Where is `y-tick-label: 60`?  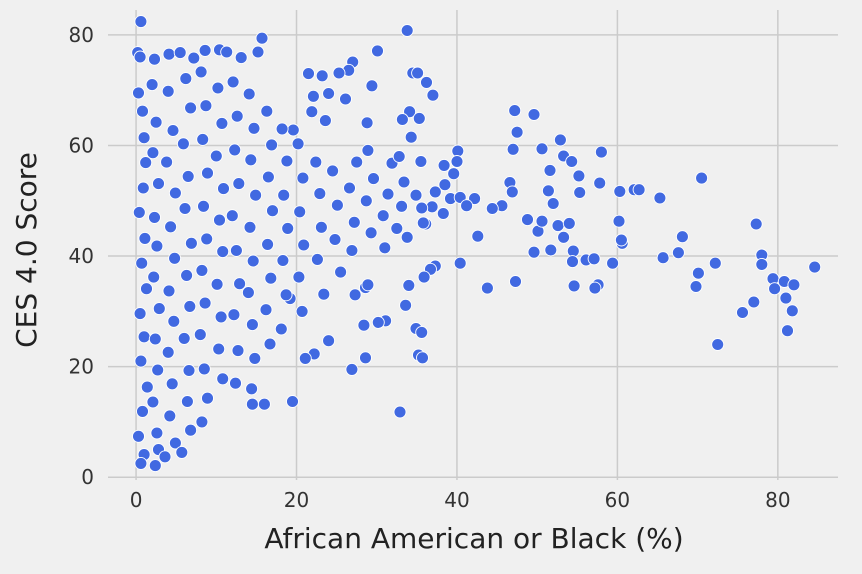 y-tick-label: 60 is located at coordinates (81, 145).